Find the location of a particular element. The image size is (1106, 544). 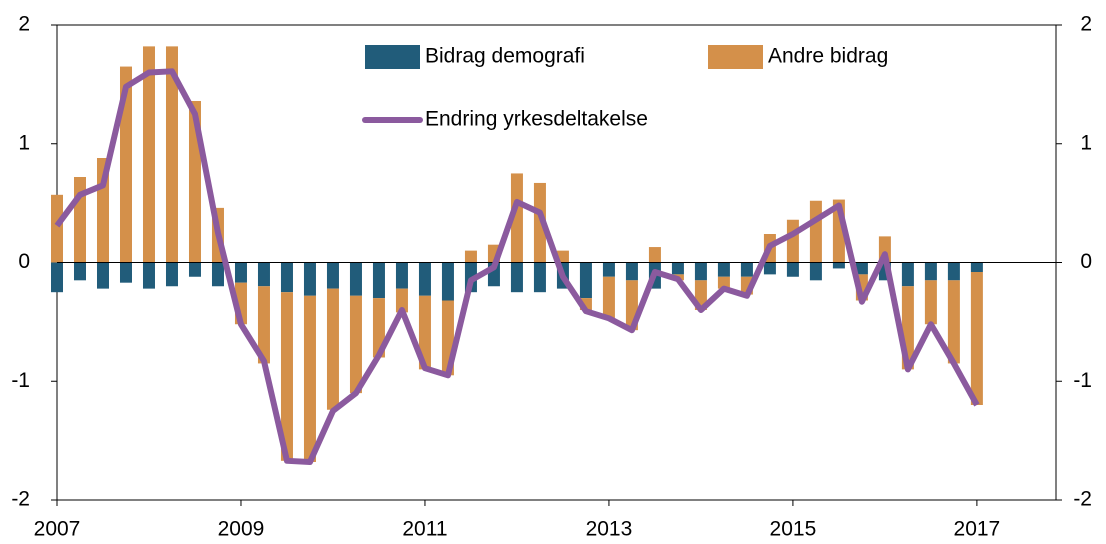

y2-tick-label: 1 is located at coordinates (1086, 142).